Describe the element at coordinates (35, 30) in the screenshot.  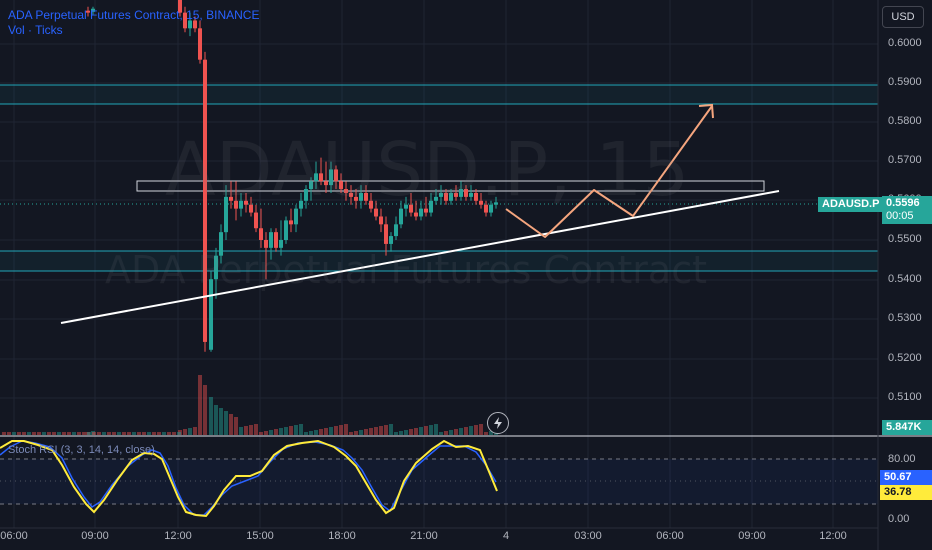
I see `volume-label: Vol · Ticks` at that location.